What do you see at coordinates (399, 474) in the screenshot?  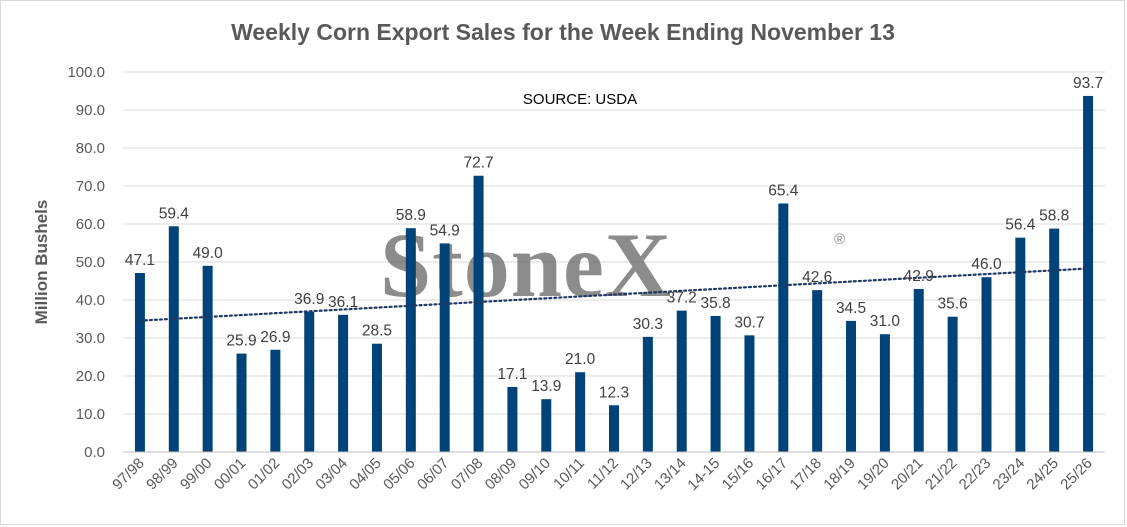 I see `x-tick-label: 05/06` at bounding box center [399, 474].